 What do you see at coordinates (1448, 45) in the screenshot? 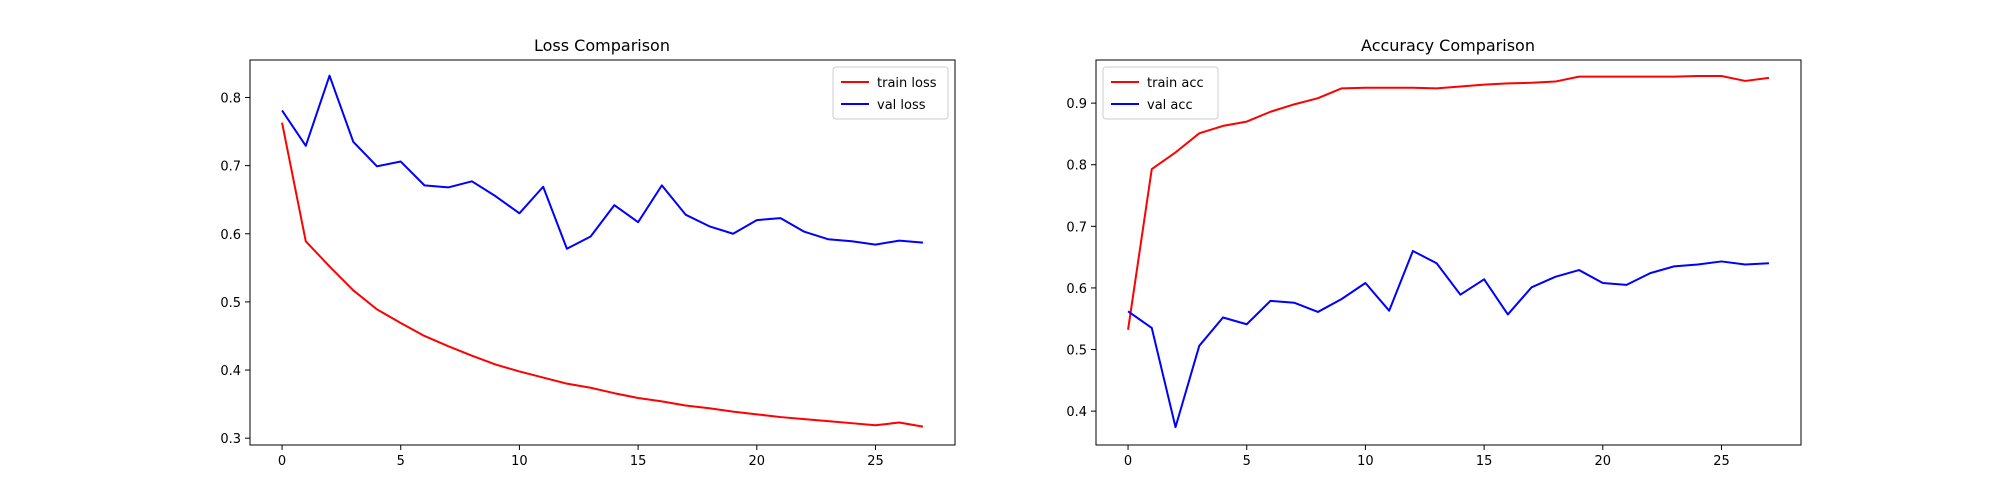
I see `chart-title: Accuracy Comparison` at bounding box center [1448, 45].